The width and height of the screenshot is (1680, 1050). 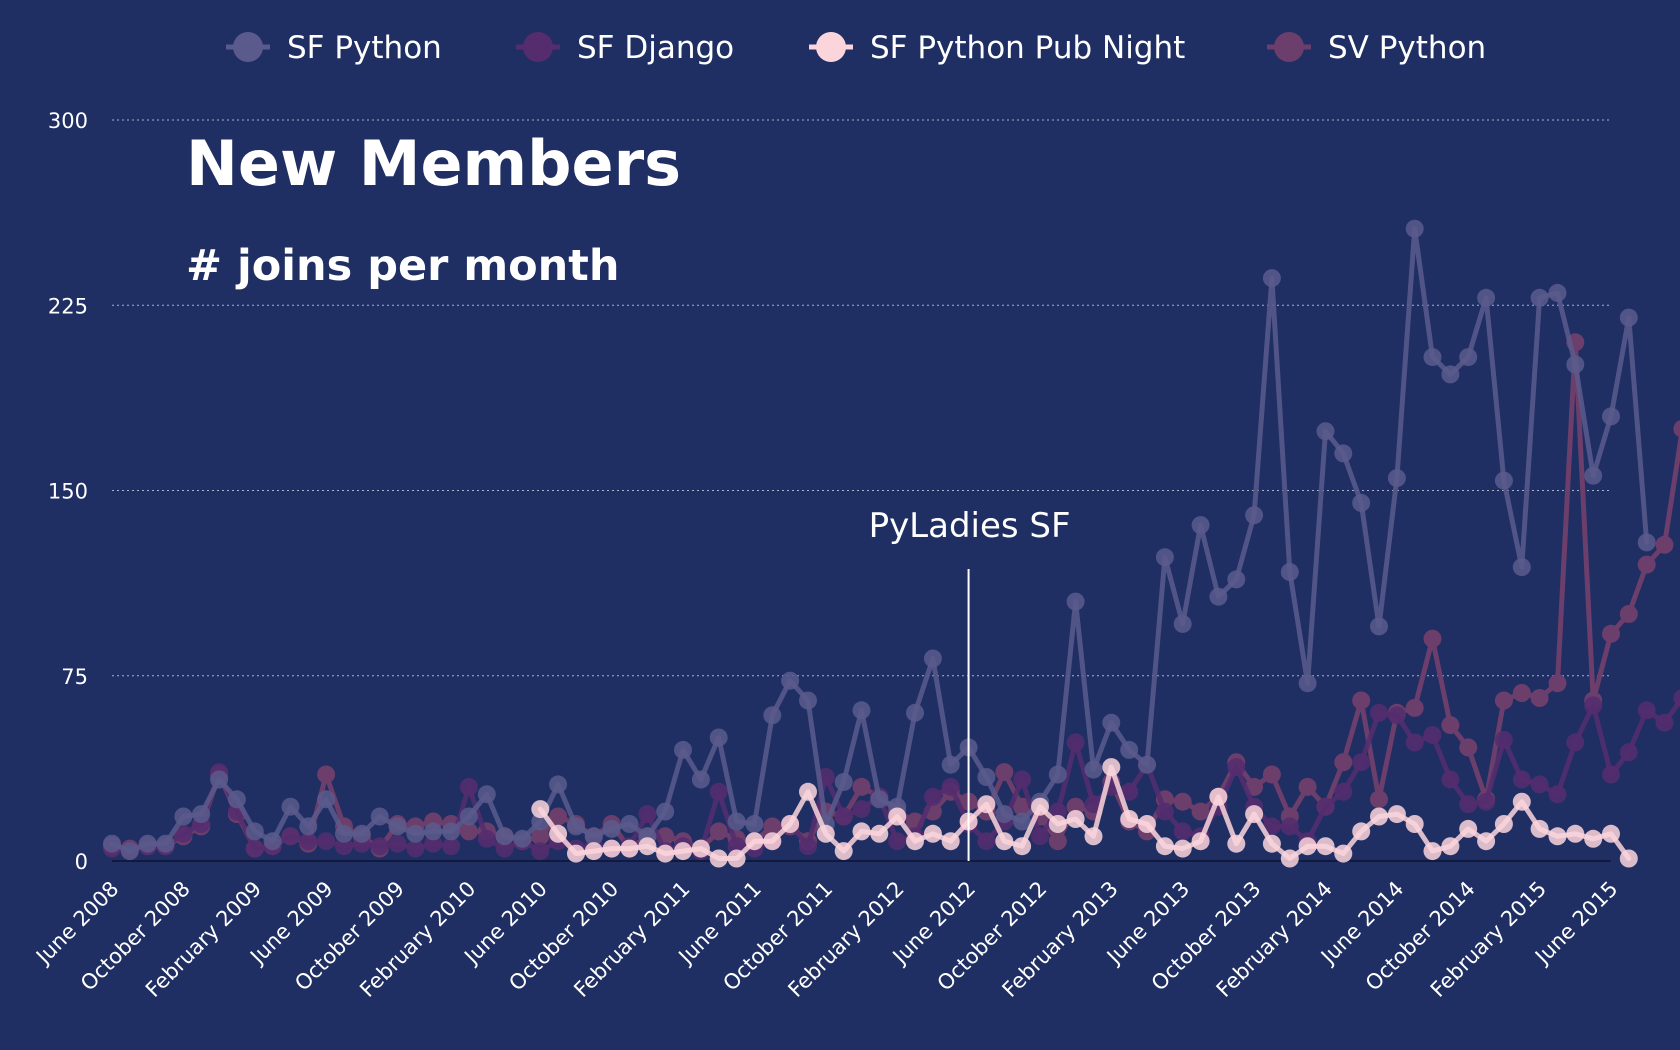 What do you see at coordinates (68, 121) in the screenshot?
I see `y-tick-label: 300` at bounding box center [68, 121].